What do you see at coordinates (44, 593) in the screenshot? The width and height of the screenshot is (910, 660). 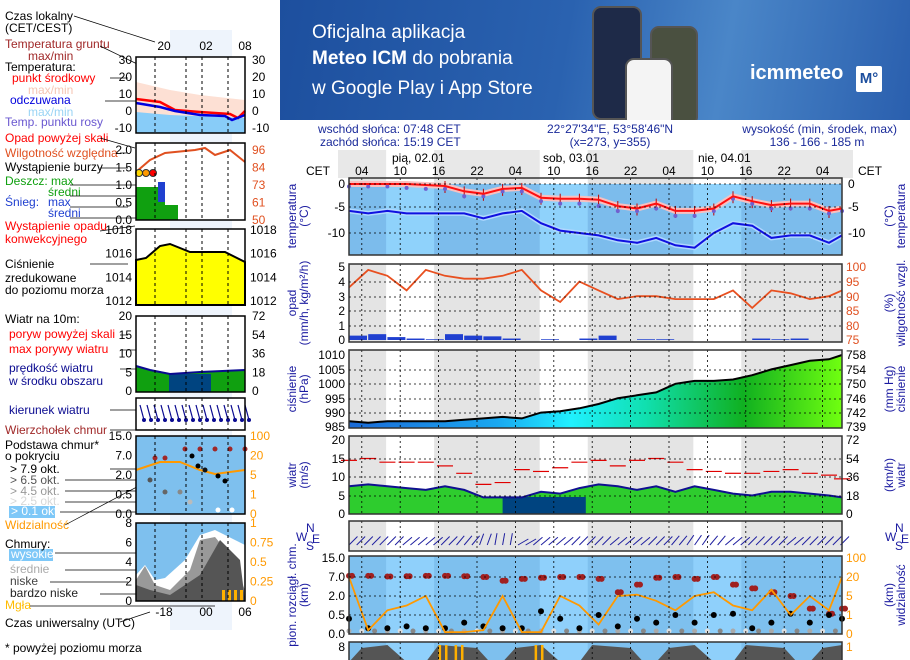 I see `legend-label: bardzo niske` at bounding box center [44, 593].